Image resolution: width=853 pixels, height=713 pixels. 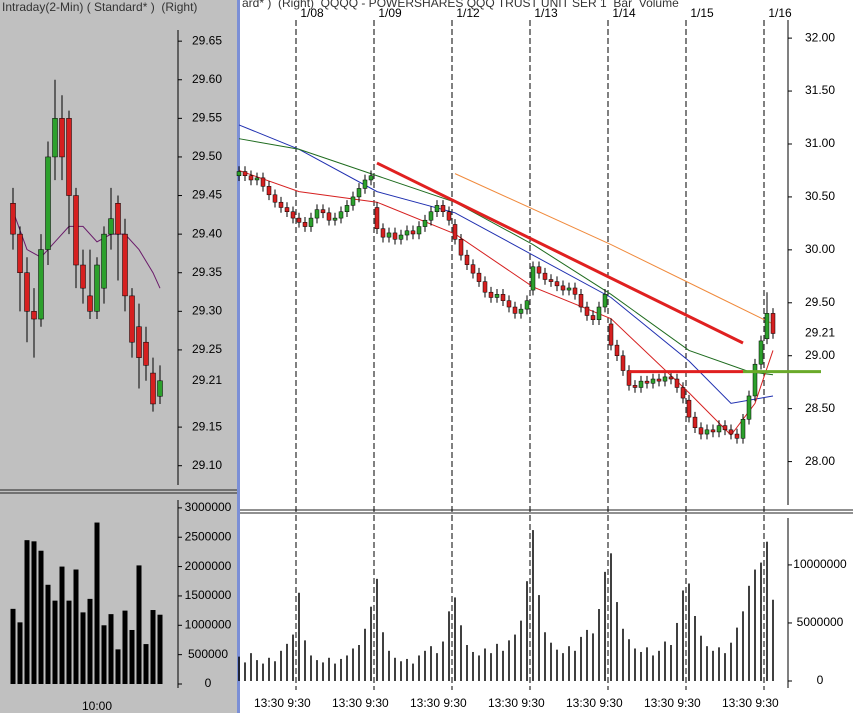 I want to click on x-tick-label: 9:30, so click(x=533, y=703).